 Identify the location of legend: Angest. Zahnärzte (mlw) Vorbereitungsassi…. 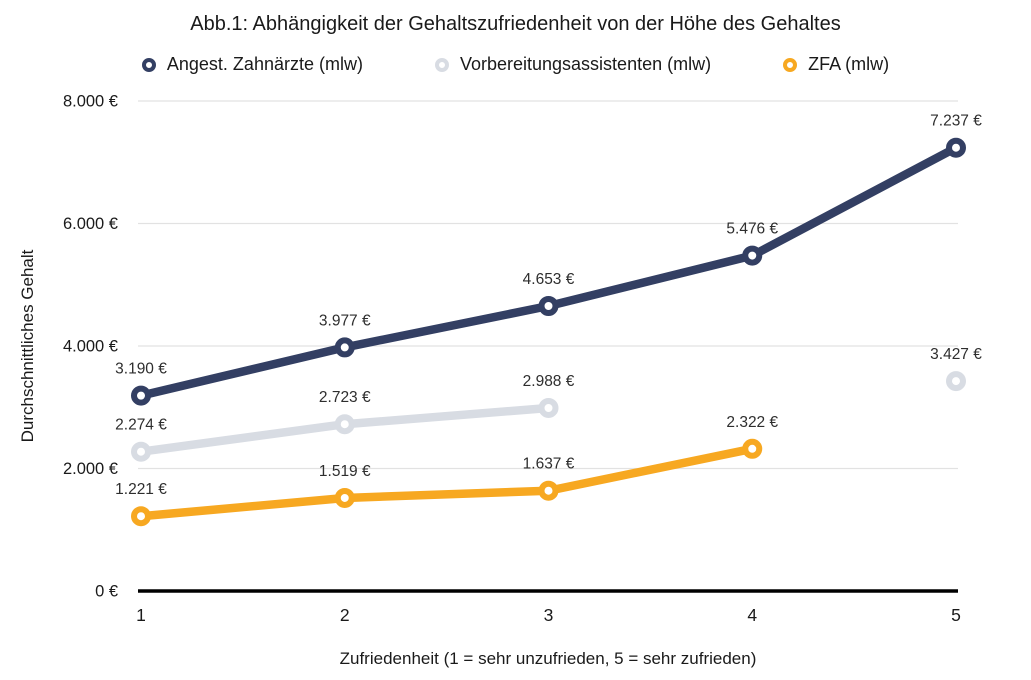
(515, 64).